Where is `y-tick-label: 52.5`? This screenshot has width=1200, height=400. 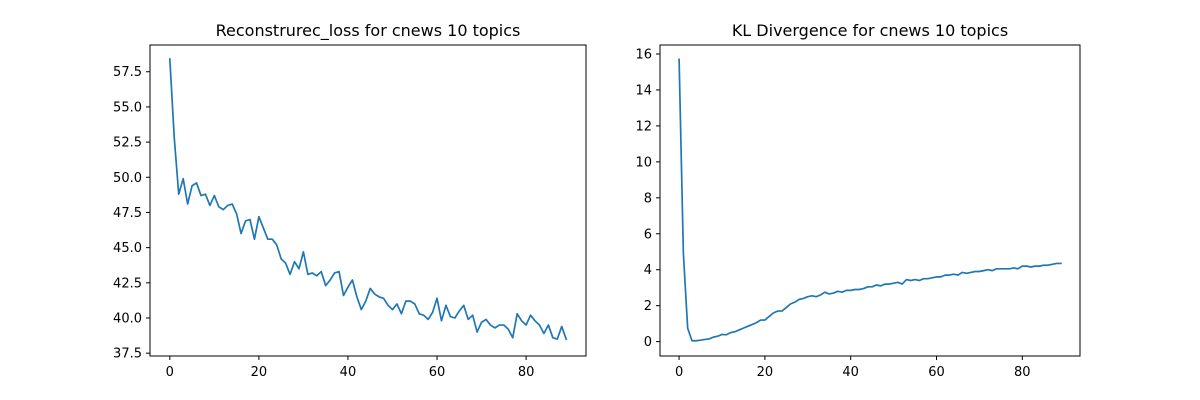
y-tick-label: 52.5 is located at coordinates (127, 143).